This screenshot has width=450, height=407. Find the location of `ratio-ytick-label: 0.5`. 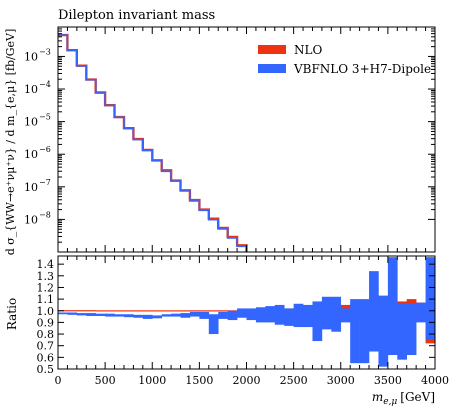

ratio-ytick-label: 0.5 is located at coordinates (46, 369).